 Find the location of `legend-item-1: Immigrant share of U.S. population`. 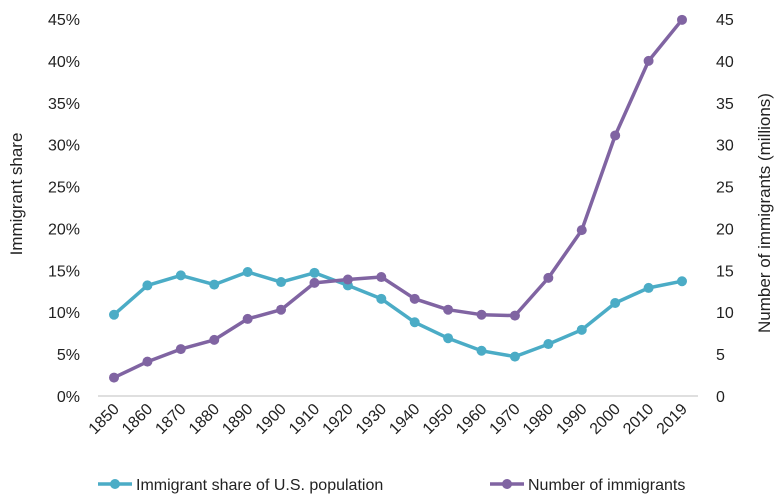

legend-item-1: Immigrant share of U.S. population is located at coordinates (240, 485).